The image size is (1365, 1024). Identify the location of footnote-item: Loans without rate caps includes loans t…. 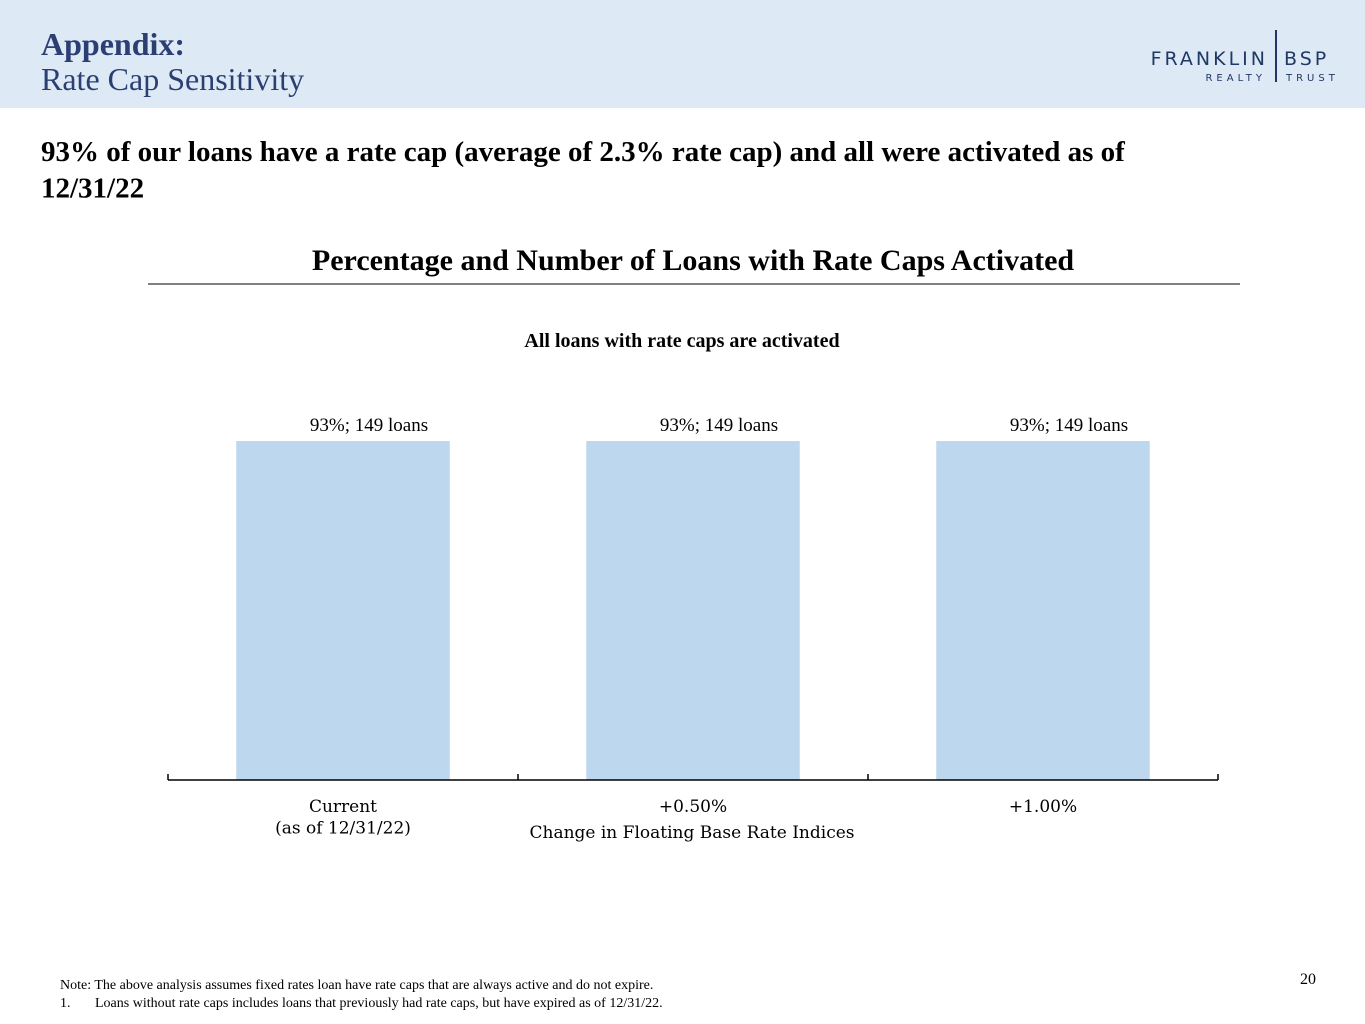
(379, 1003).